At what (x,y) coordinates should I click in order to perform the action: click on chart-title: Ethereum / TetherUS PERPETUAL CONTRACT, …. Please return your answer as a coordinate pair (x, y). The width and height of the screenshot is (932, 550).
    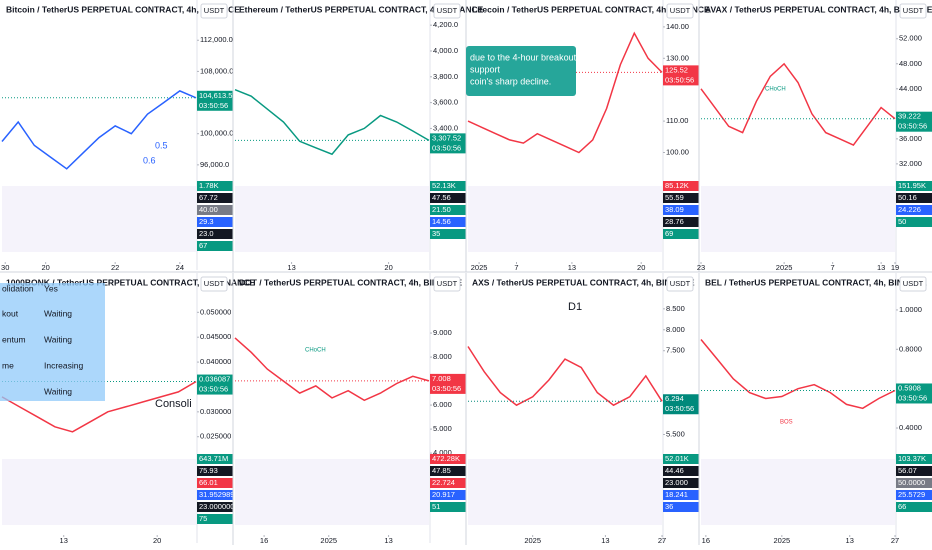
    Looking at the image, I should click on (361, 9).